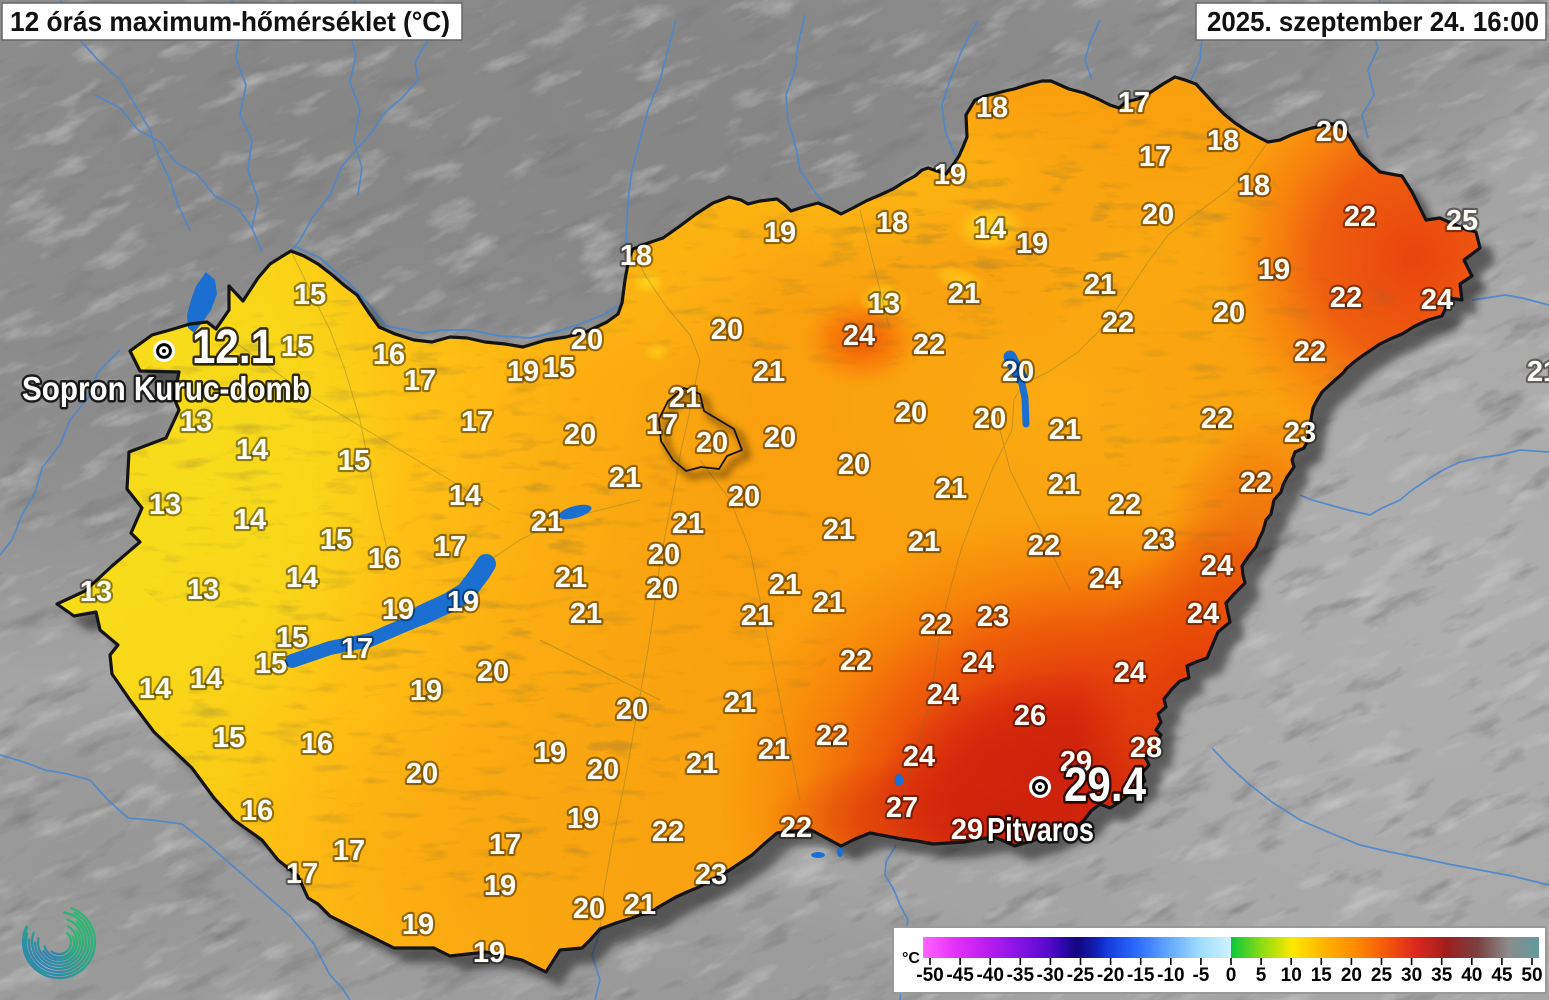 The height and width of the screenshot is (1000, 1549). Describe the element at coordinates (1442, 975) in the screenshot. I see `svg-text: 35` at that location.